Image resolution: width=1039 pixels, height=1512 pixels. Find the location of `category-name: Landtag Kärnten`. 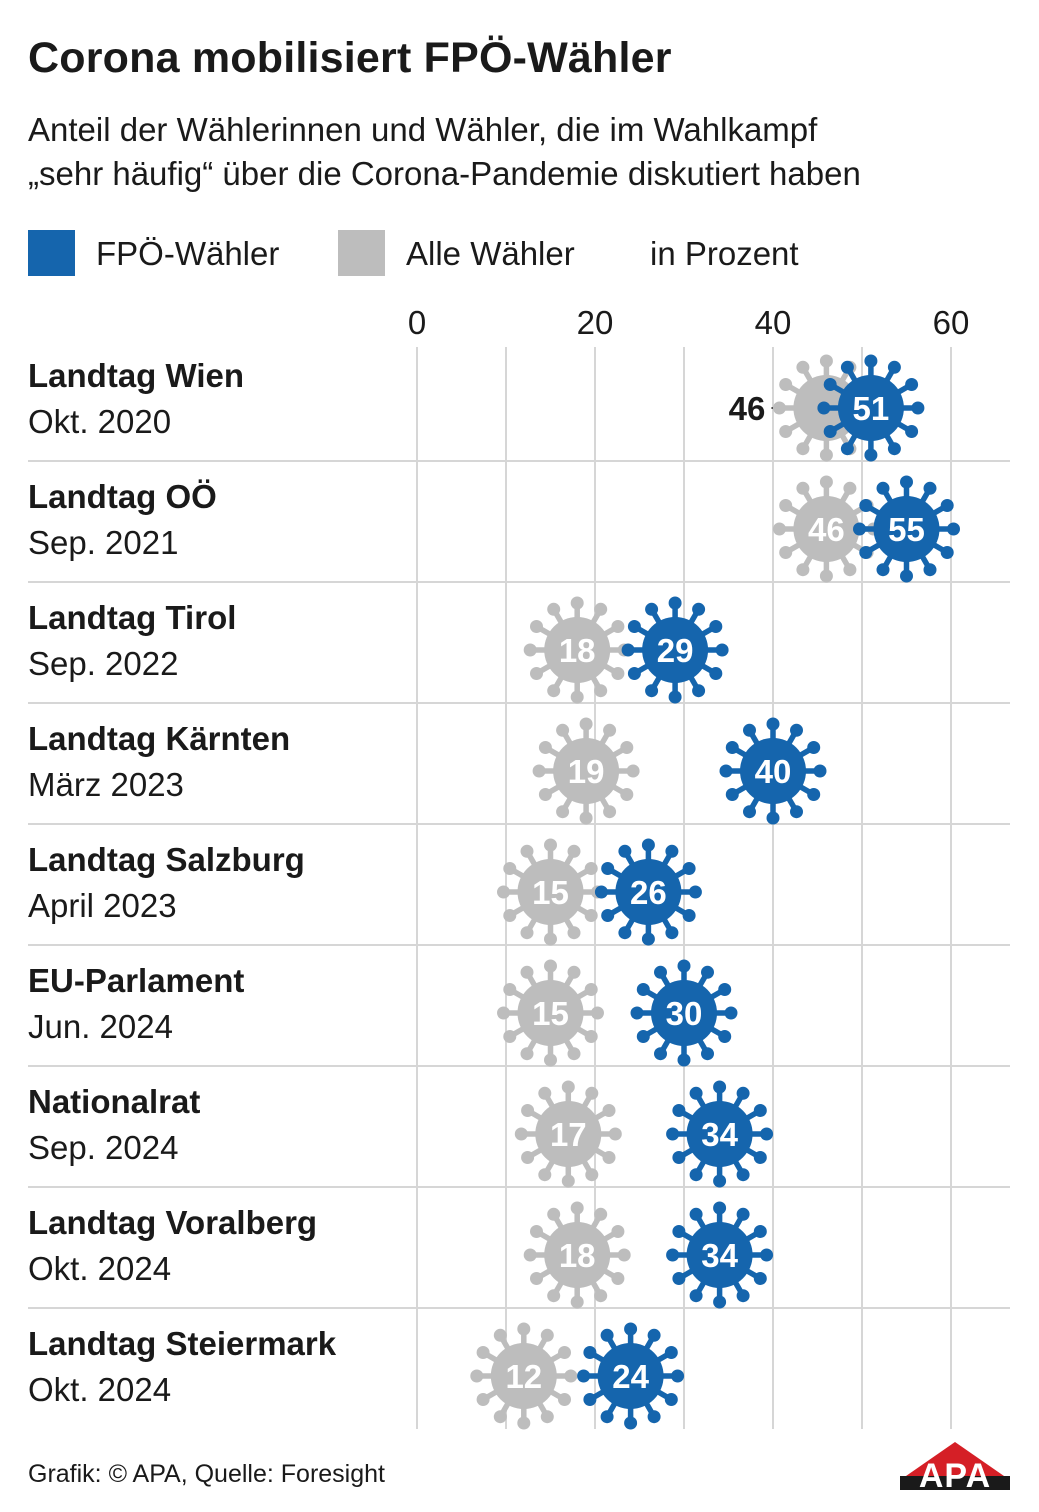

category-name: Landtag Kärnten is located at coordinates (159, 738).